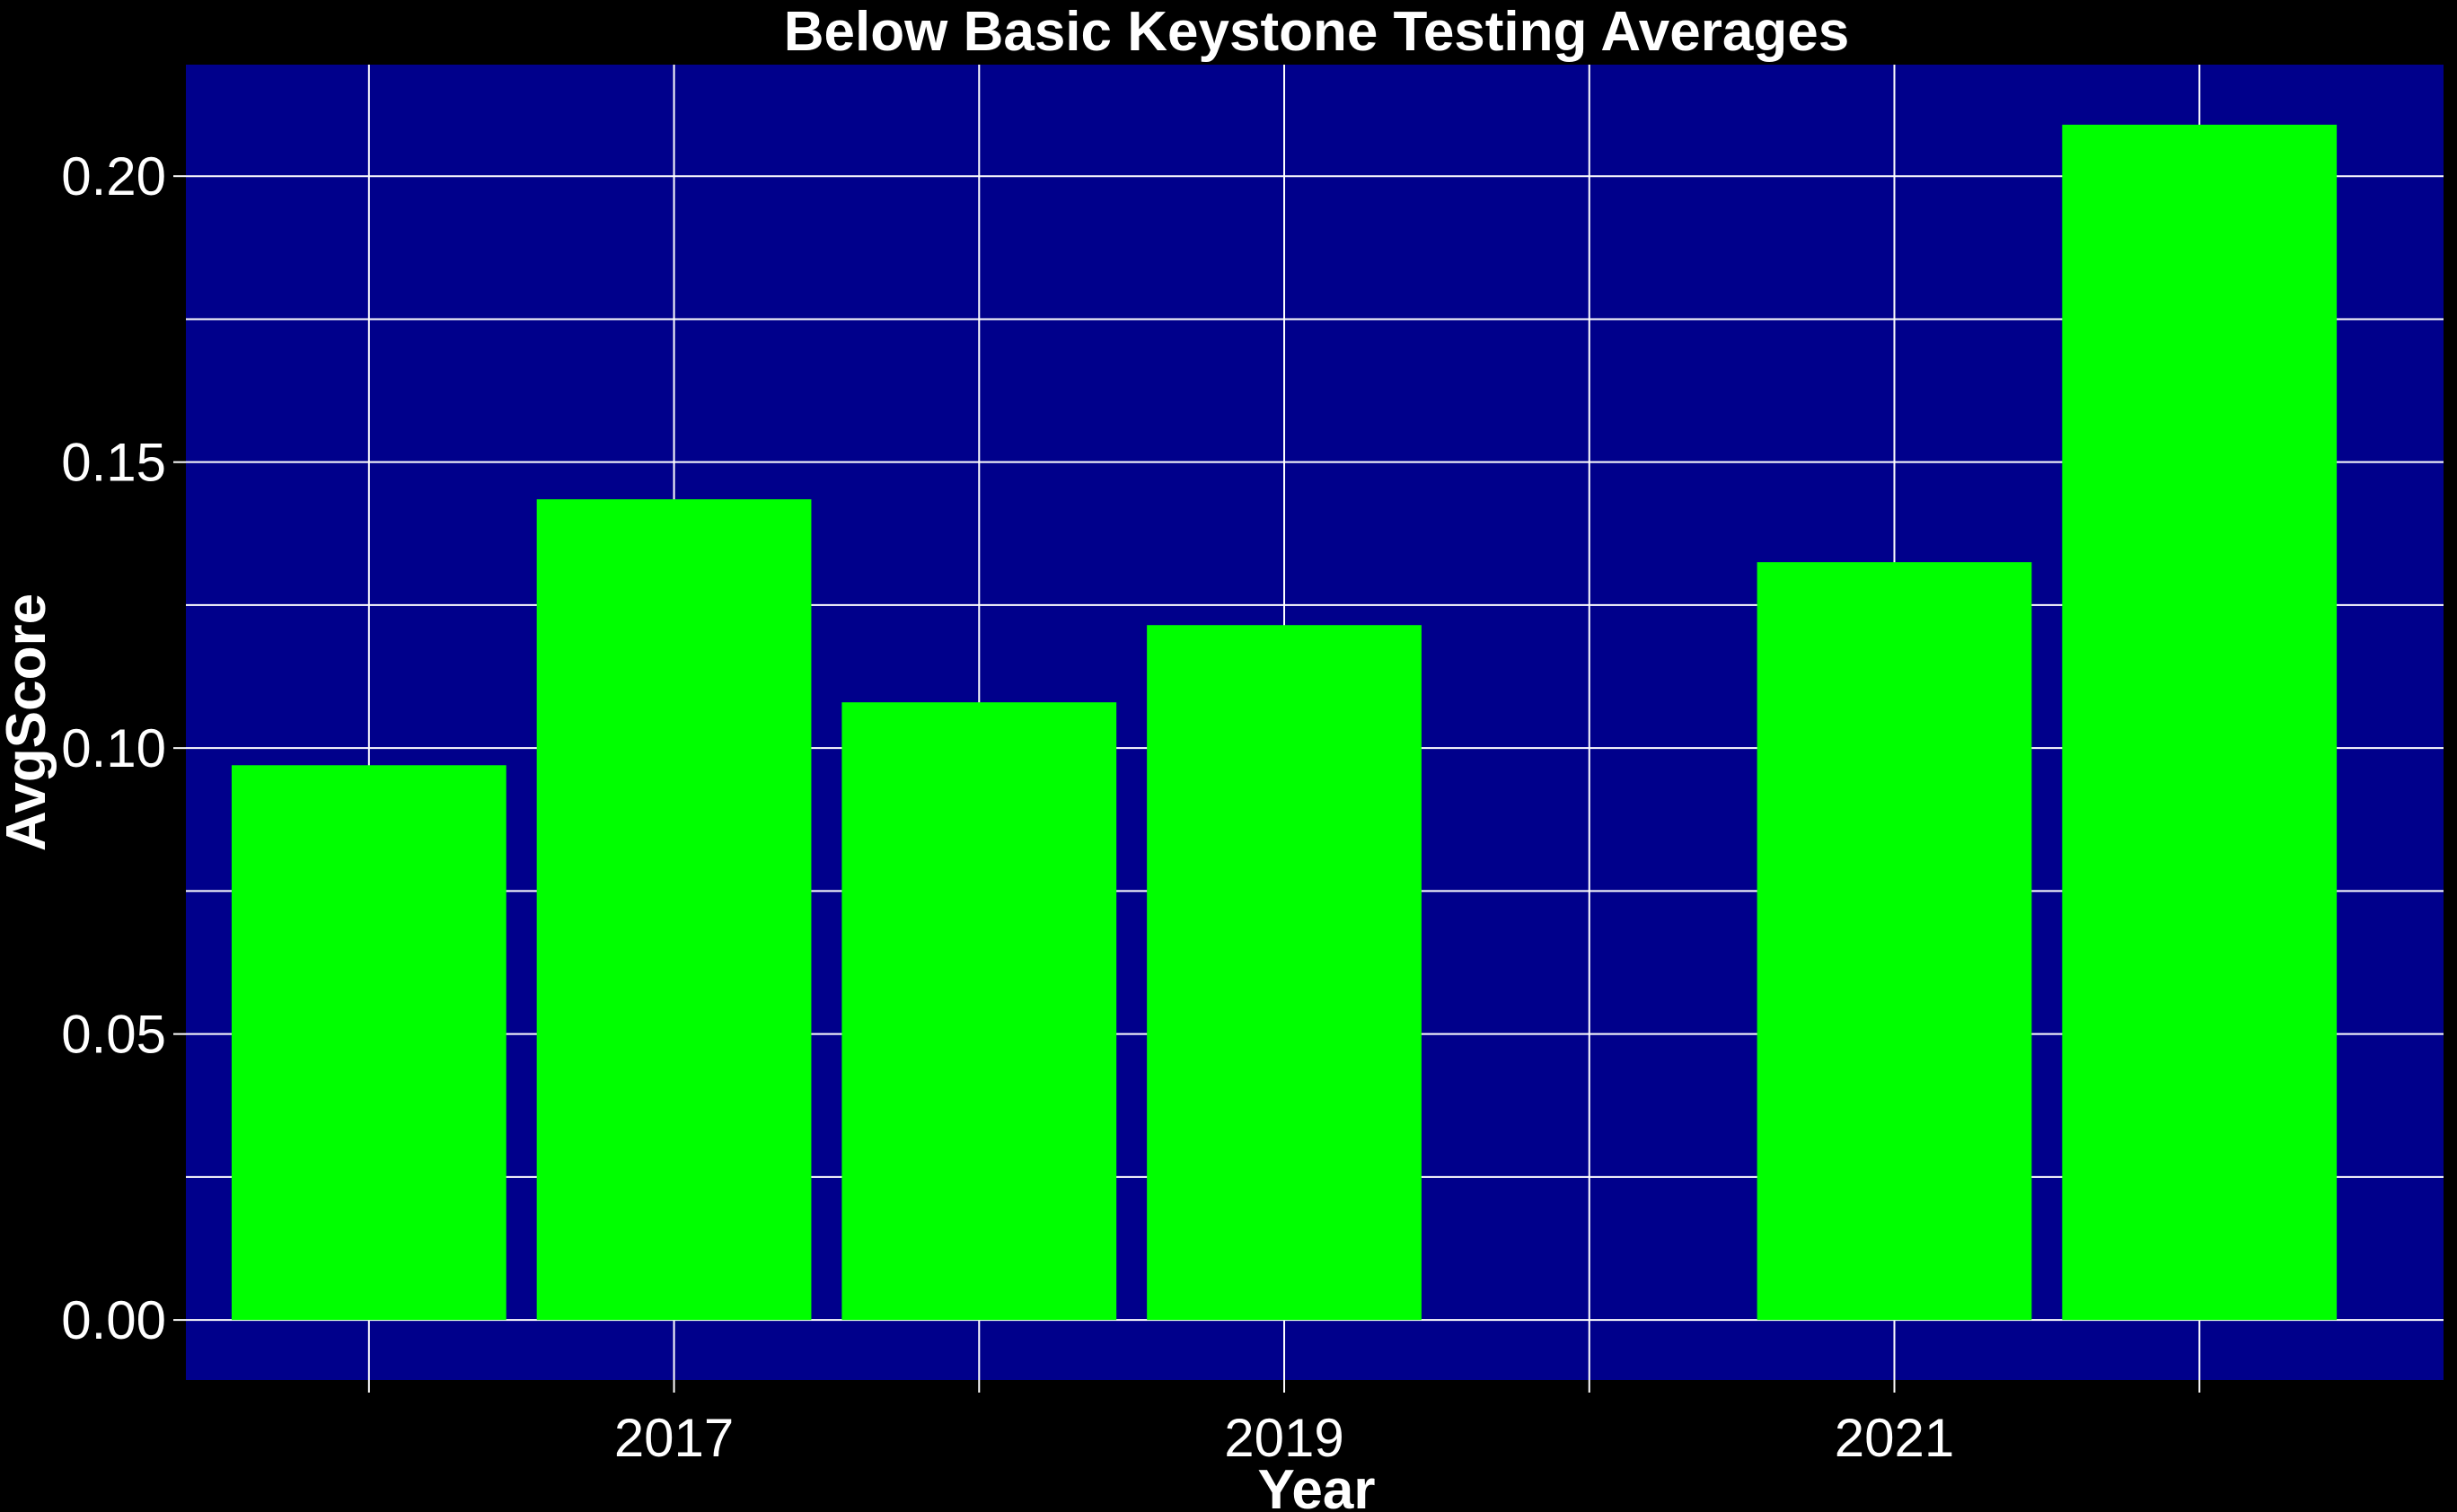  Describe the element at coordinates (1283, 1438) in the screenshot. I see `x-tick-label: 2019` at that location.